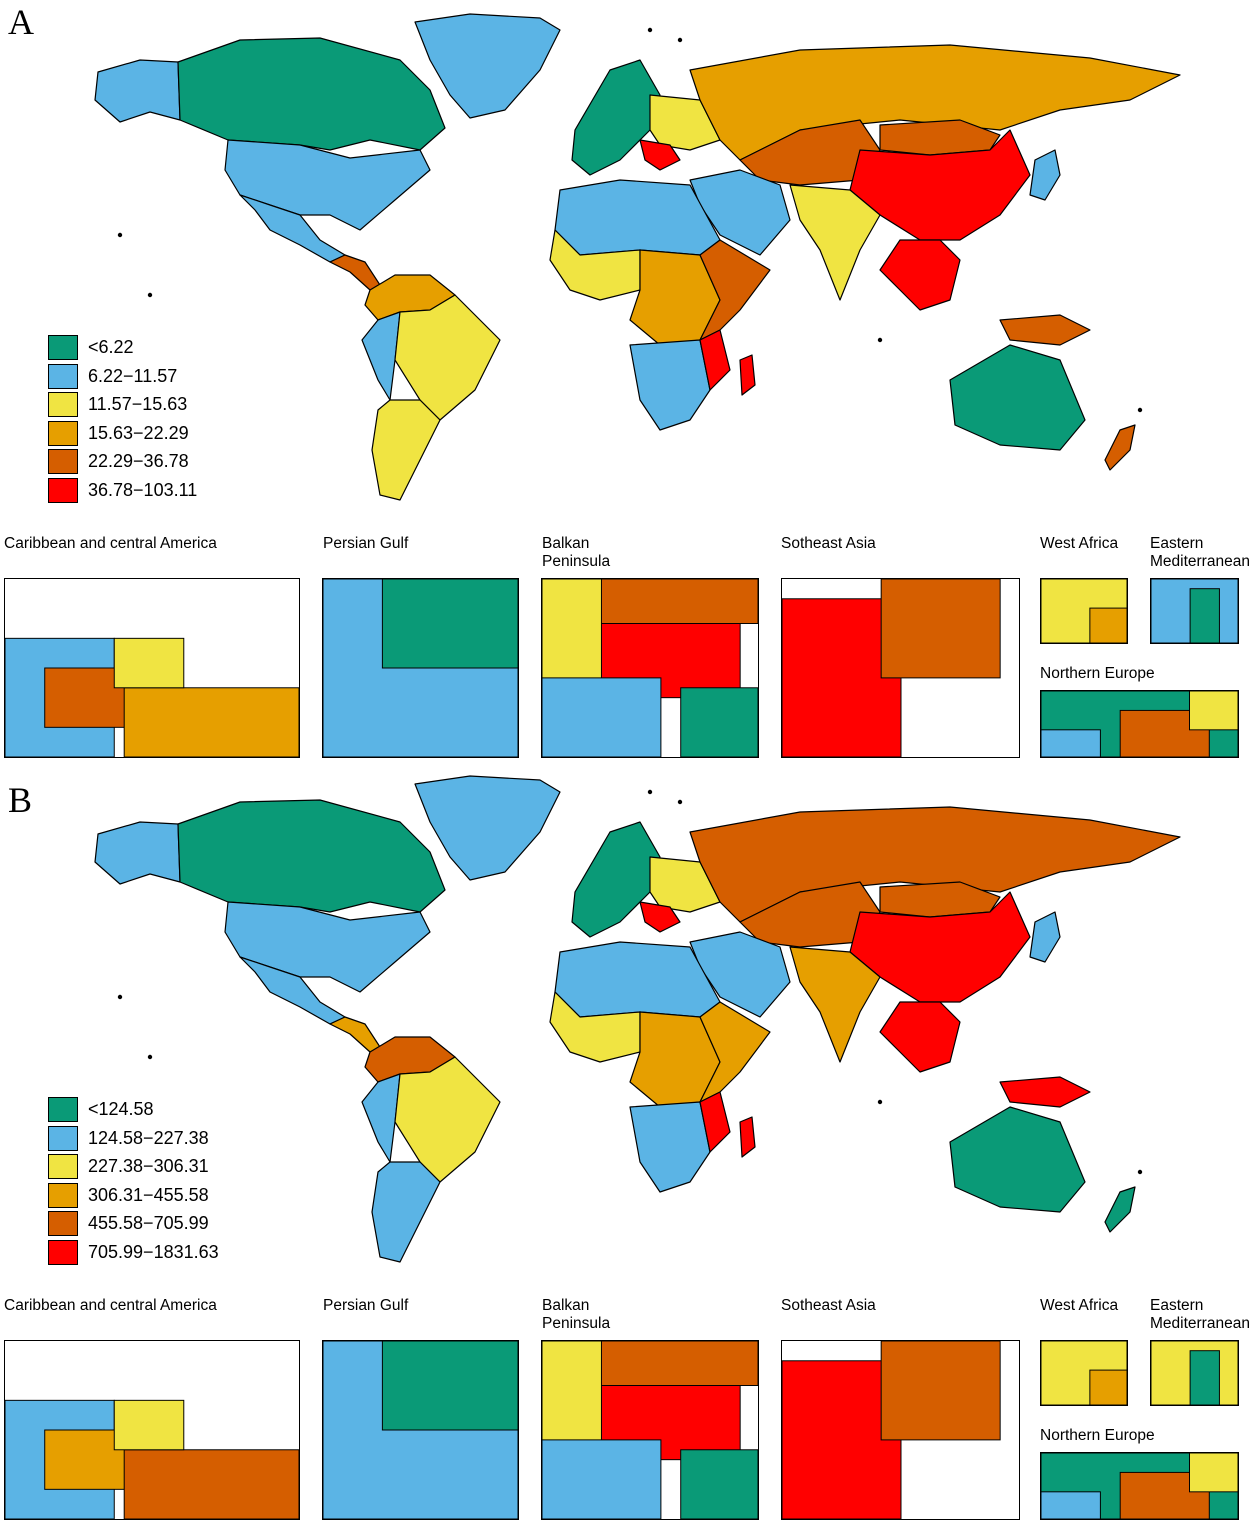 The image size is (1259, 1524). Describe the element at coordinates (835, 1004) in the screenshot. I see `region-south-asia` at that location.